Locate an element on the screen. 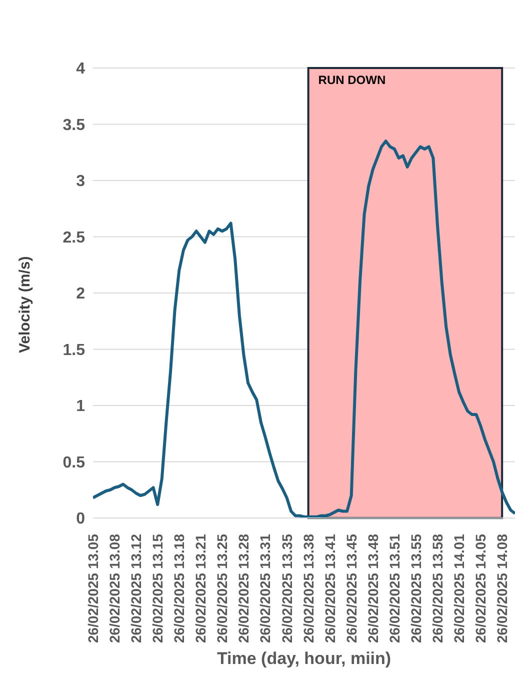  y-tick-label: 3 is located at coordinates (81, 181).